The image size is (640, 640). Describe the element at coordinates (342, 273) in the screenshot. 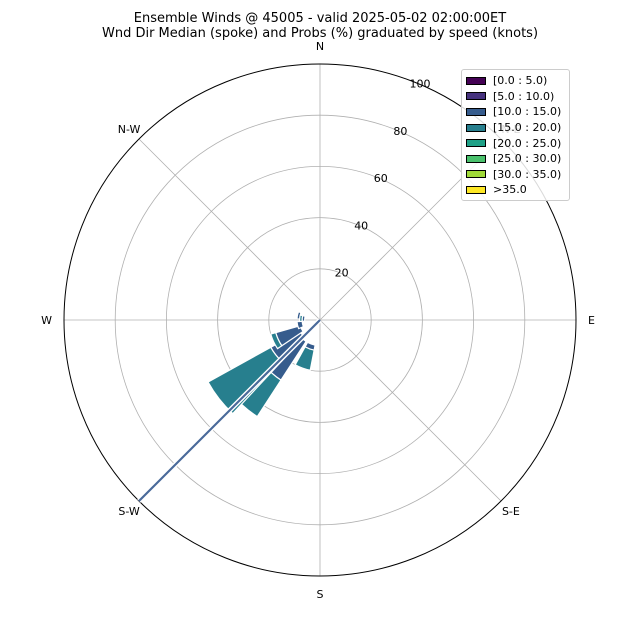

I see `radial-tick-label: 20` at that location.